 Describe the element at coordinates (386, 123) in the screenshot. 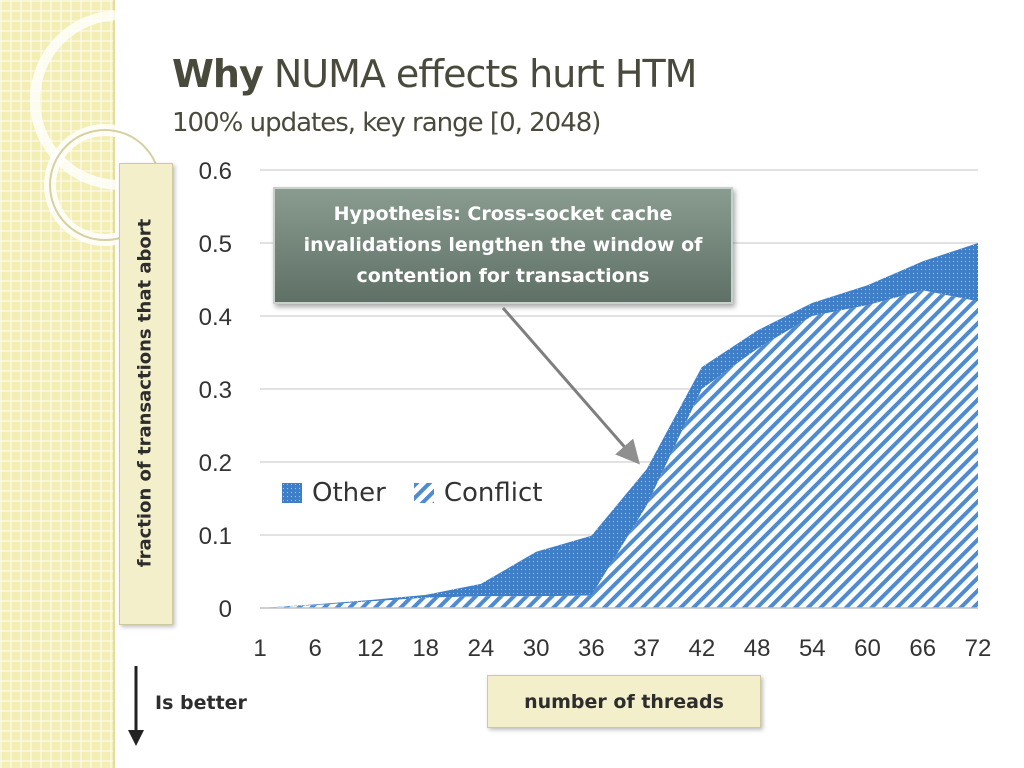

I see `slide-subtitle: 100% updates, key range [0, 2048)` at that location.